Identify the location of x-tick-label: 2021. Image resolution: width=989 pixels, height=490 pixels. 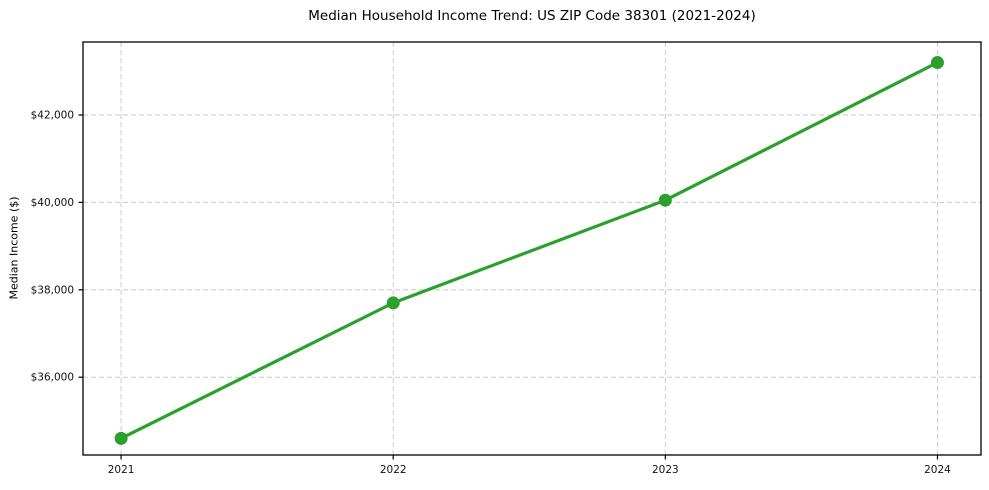
(121, 470).